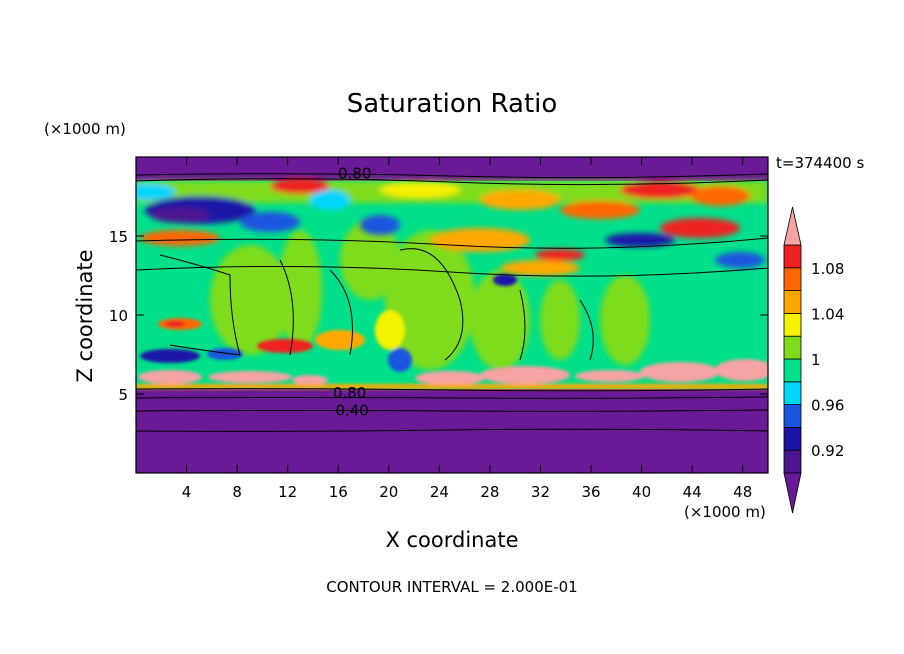 This screenshot has width=904, height=654. I want to click on colorbar: 0.92 0.96 1 1.04 1.08, so click(813, 360).